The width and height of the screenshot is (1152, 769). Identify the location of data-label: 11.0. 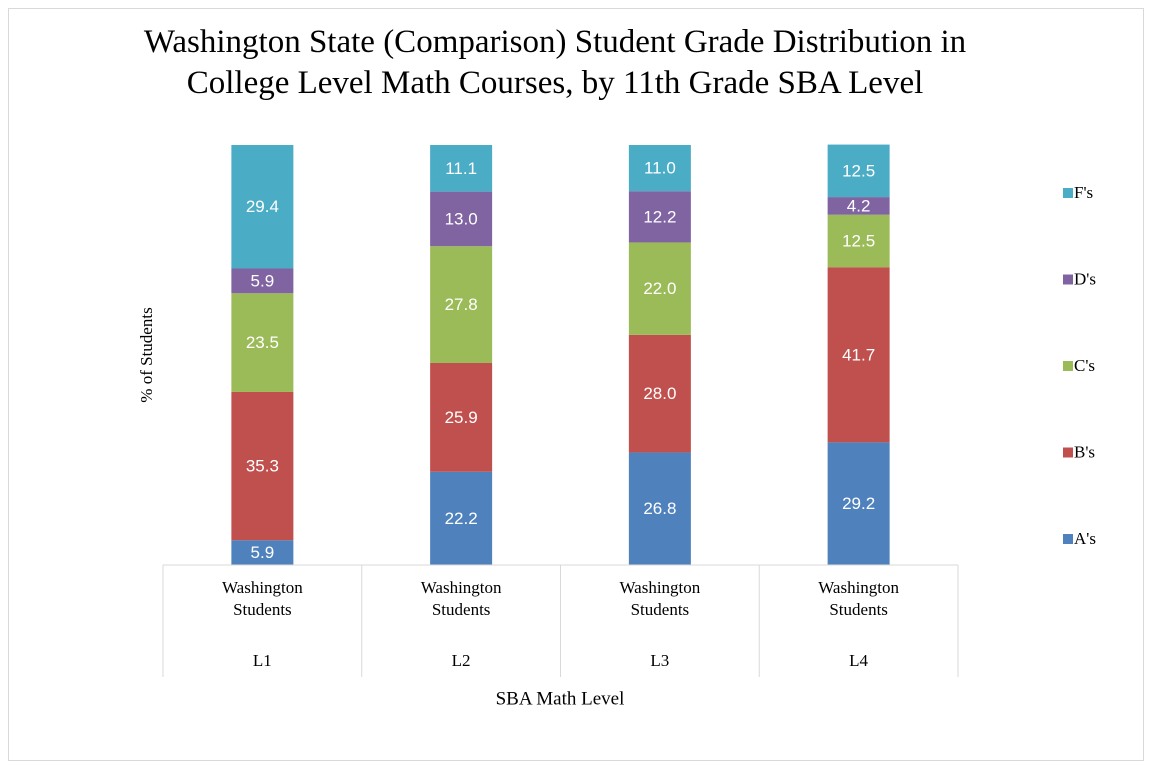
(660, 168).